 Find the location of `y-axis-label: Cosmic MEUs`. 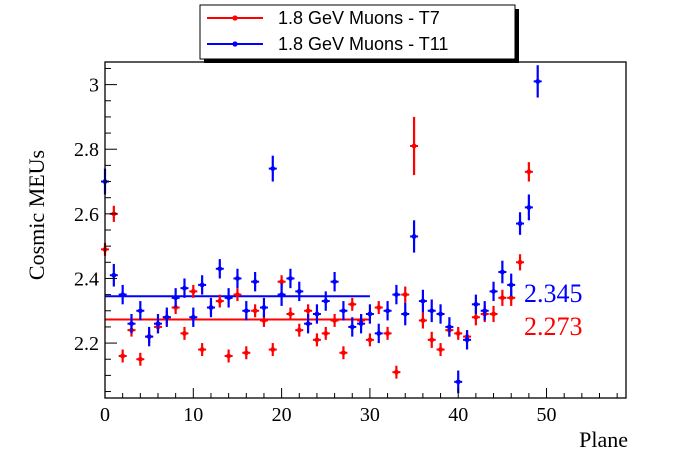

y-axis-label: Cosmic MEUs is located at coordinates (36, 215).